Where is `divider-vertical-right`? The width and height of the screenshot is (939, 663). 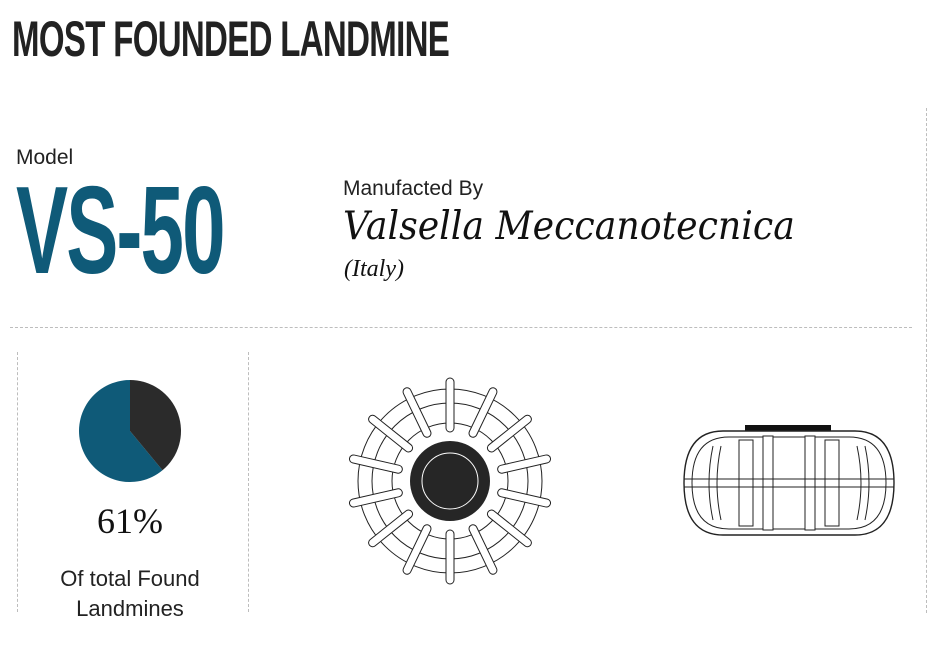 divider-vertical-right is located at coordinates (926, 360).